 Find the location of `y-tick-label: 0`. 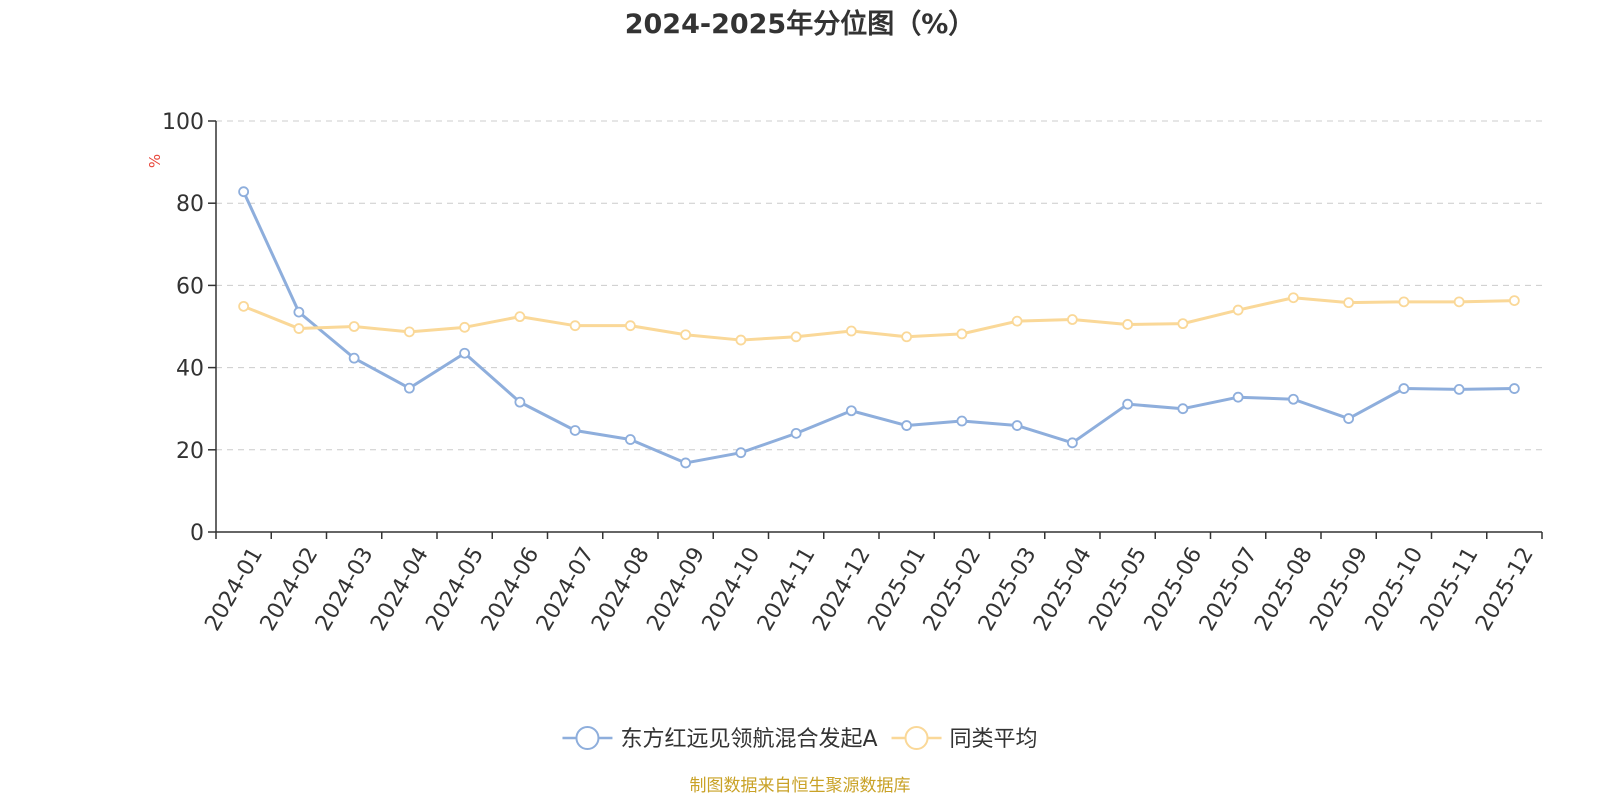

y-tick-label: 0 is located at coordinates (197, 533).